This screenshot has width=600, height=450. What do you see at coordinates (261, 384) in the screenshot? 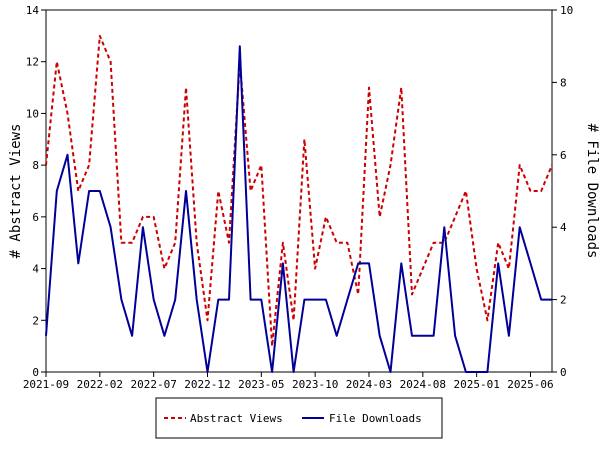
I see `x-tick-label: 2023-05` at bounding box center [261, 384].